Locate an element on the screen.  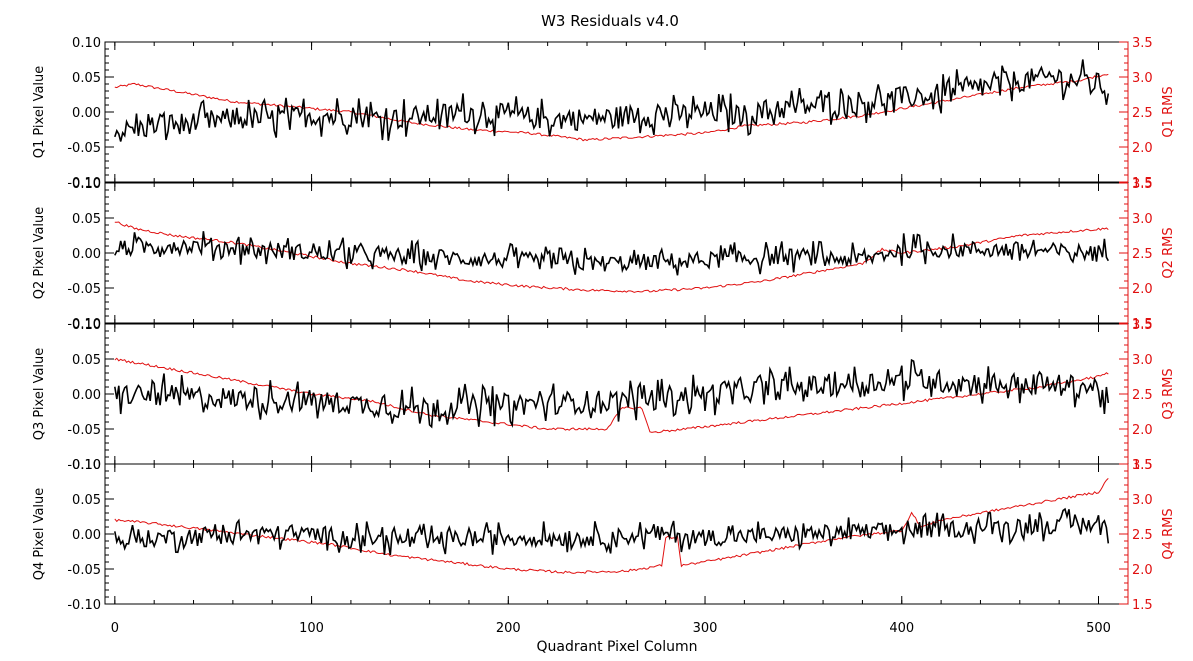
x-tick-label: 400 is located at coordinates (901, 628).